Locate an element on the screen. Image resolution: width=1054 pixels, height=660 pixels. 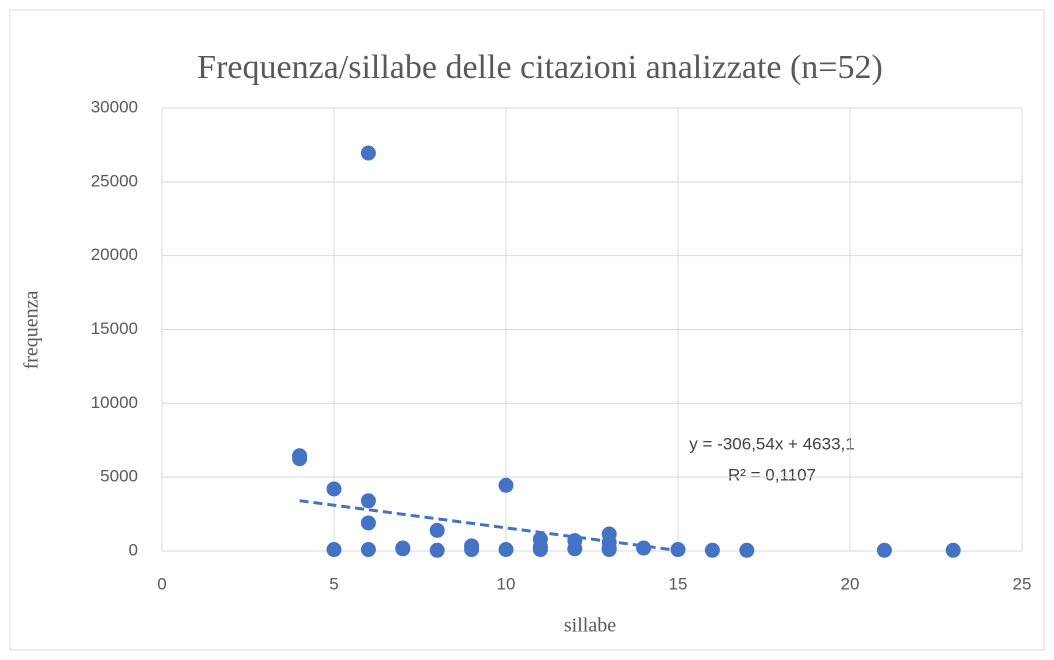
trendline-equation: y = -306,54x + 4633,1 is located at coordinates (771, 443).